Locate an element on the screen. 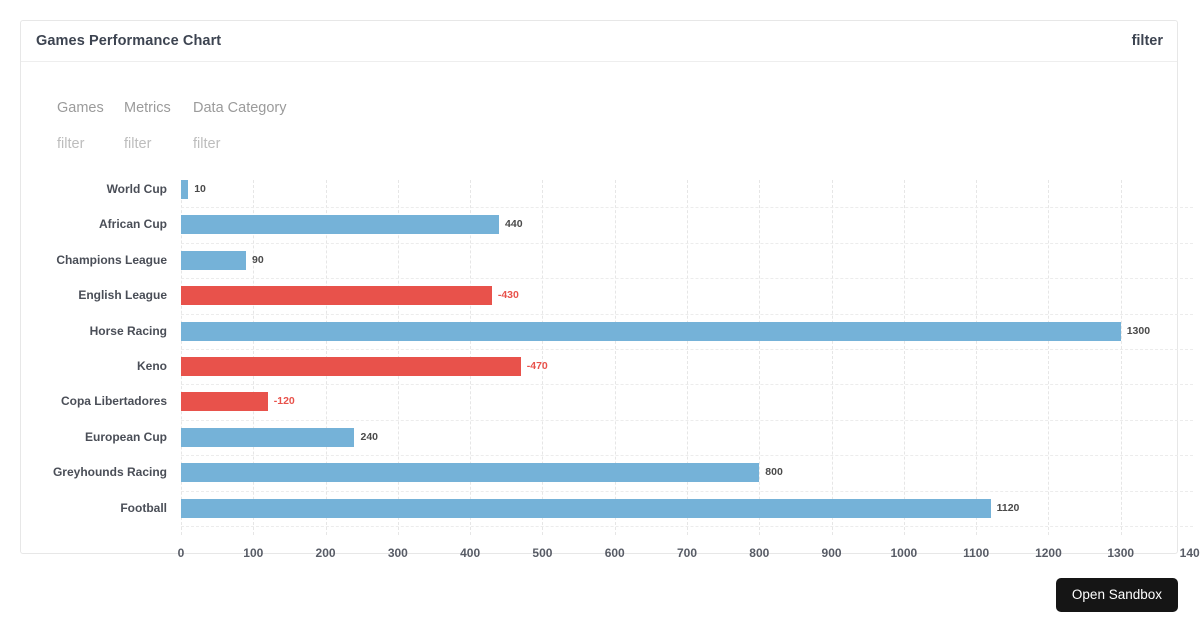 The image size is (1200, 630). bar-category-label: Greyhounds Racing is located at coordinates (109, 472).